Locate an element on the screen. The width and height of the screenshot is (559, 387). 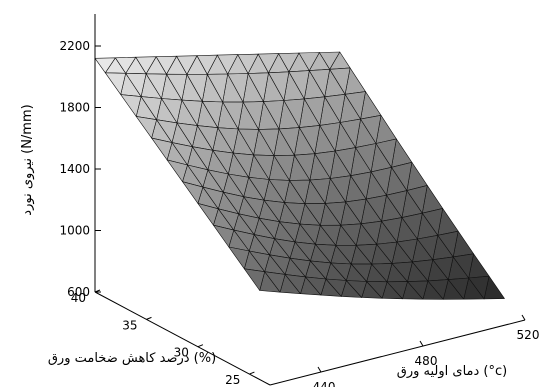
x-tick-label: 520 is located at coordinates (528, 335).